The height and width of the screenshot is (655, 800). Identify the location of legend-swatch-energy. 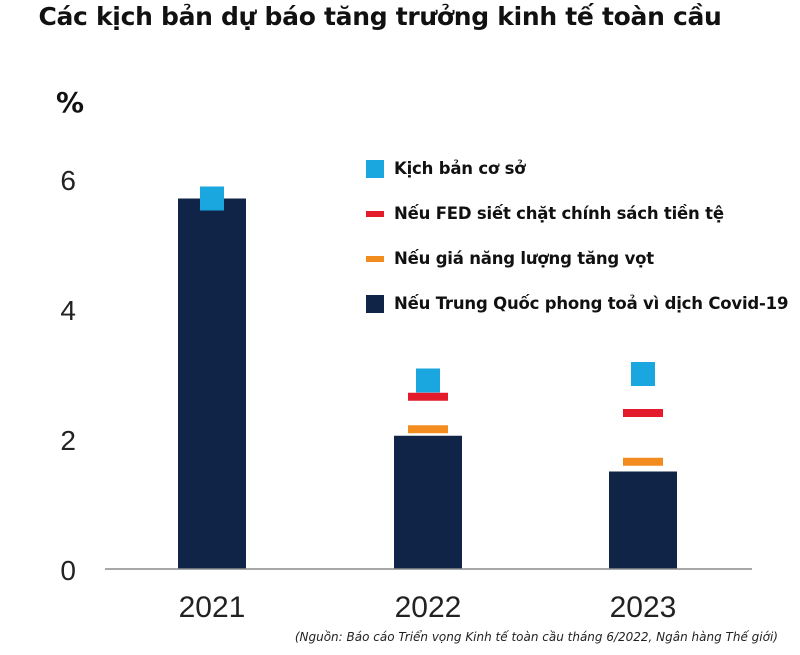
(375, 258).